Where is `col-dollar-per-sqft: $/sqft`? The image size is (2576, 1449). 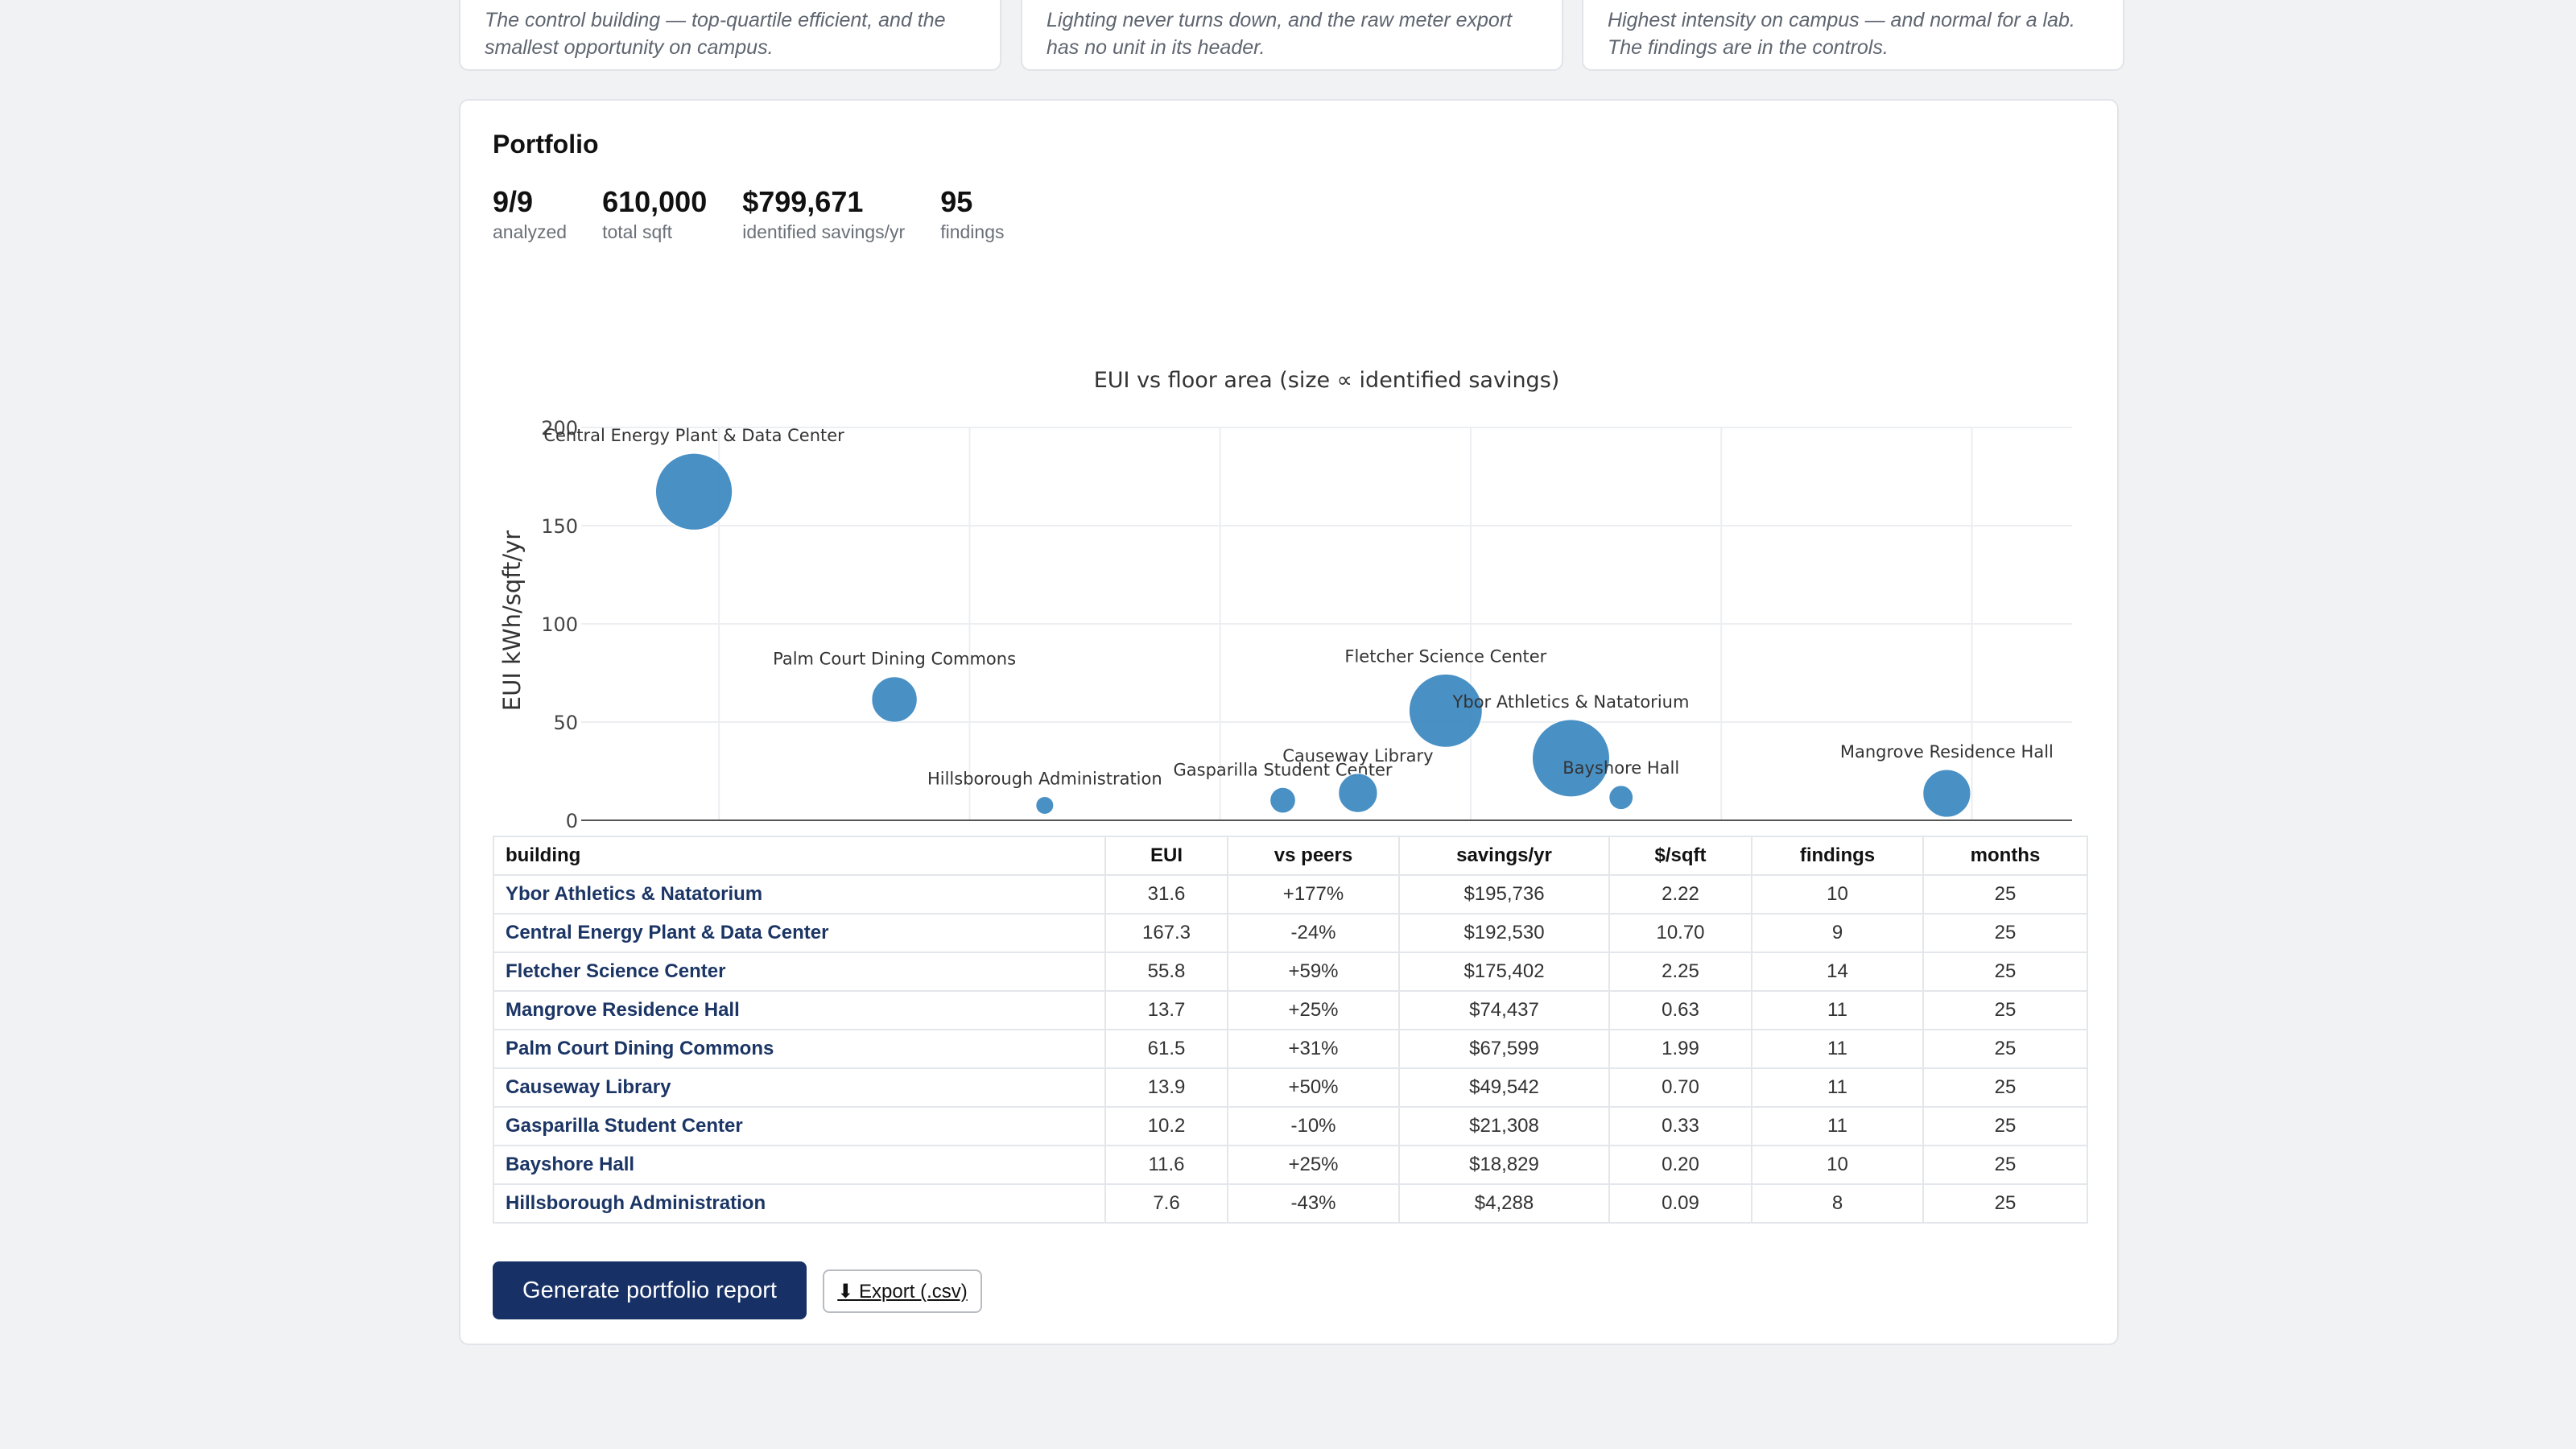 col-dollar-per-sqft: $/sqft is located at coordinates (1680, 856).